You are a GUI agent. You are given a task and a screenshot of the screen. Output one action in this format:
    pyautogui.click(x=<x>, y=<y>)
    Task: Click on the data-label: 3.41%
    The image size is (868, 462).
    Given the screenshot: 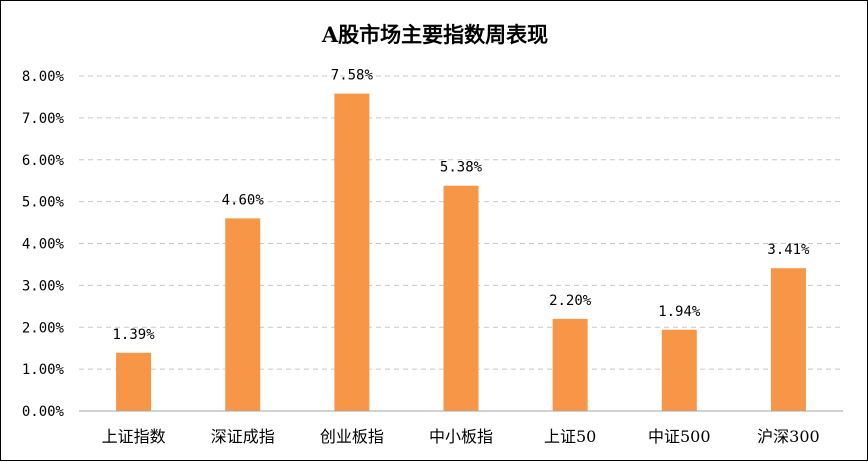 What is the action you would take?
    pyautogui.click(x=788, y=250)
    